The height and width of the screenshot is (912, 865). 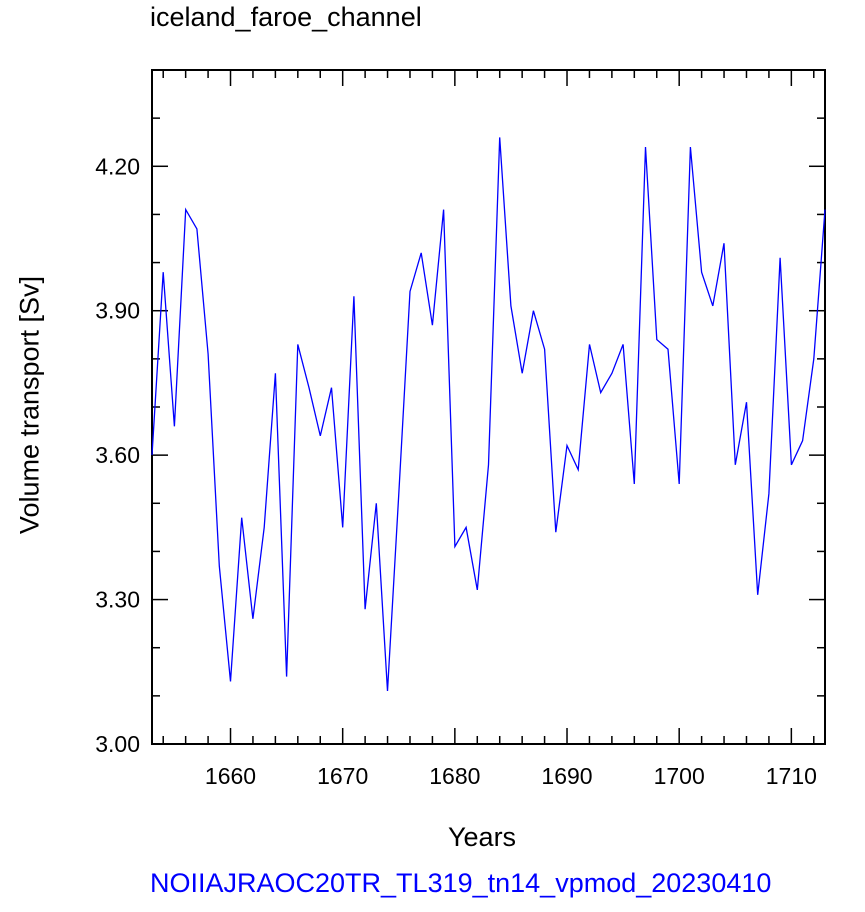 I want to click on x-tick-label: 1660, so click(x=230, y=776).